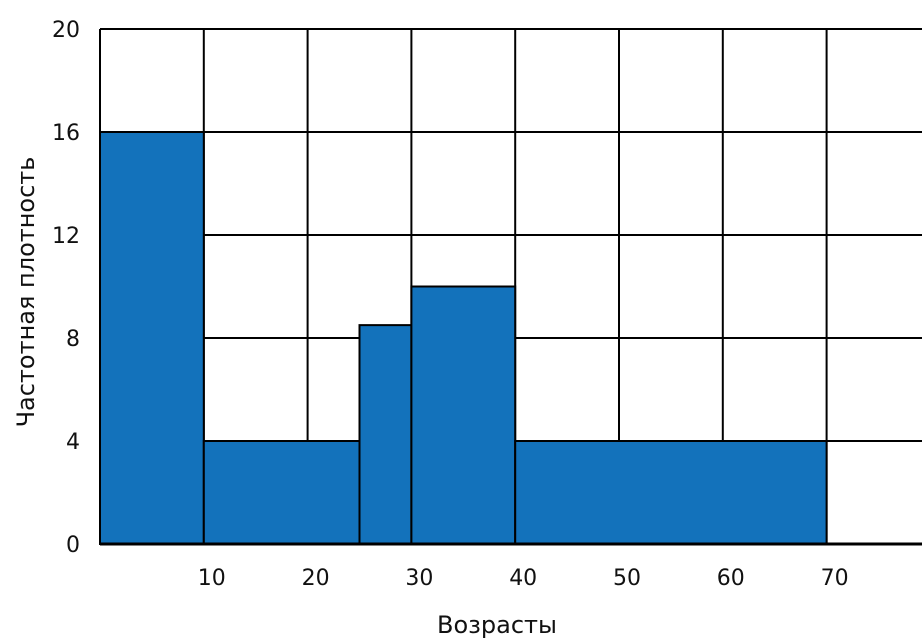 This screenshot has height=642, width=922. What do you see at coordinates (212, 578) in the screenshot?
I see `x-tick-label-10: 10` at bounding box center [212, 578].